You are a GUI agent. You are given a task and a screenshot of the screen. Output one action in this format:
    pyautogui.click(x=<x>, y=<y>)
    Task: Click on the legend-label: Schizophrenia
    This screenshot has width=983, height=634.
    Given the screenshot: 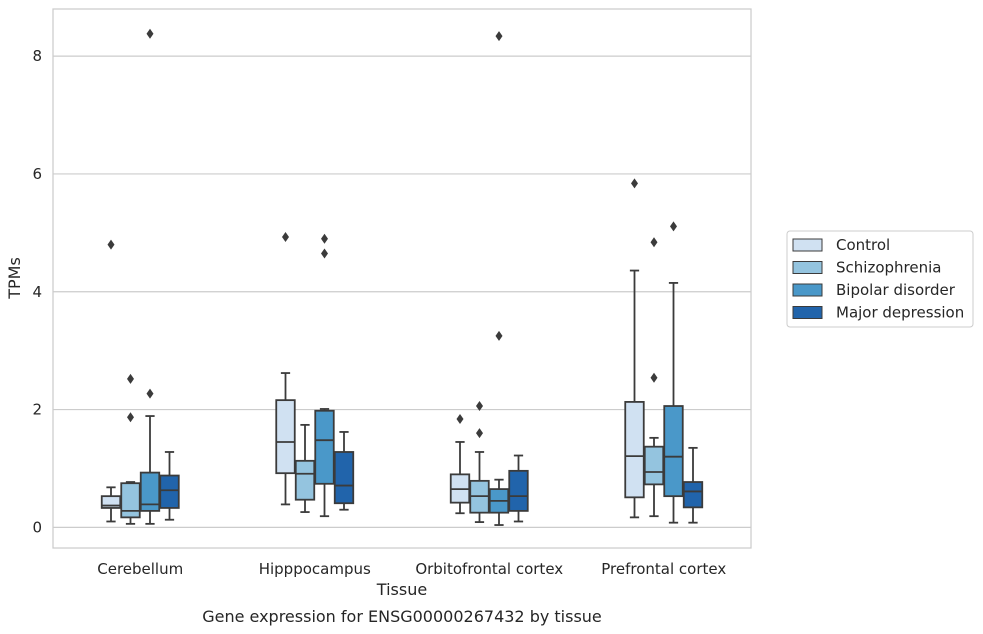 What is the action you would take?
    pyautogui.click(x=888, y=268)
    